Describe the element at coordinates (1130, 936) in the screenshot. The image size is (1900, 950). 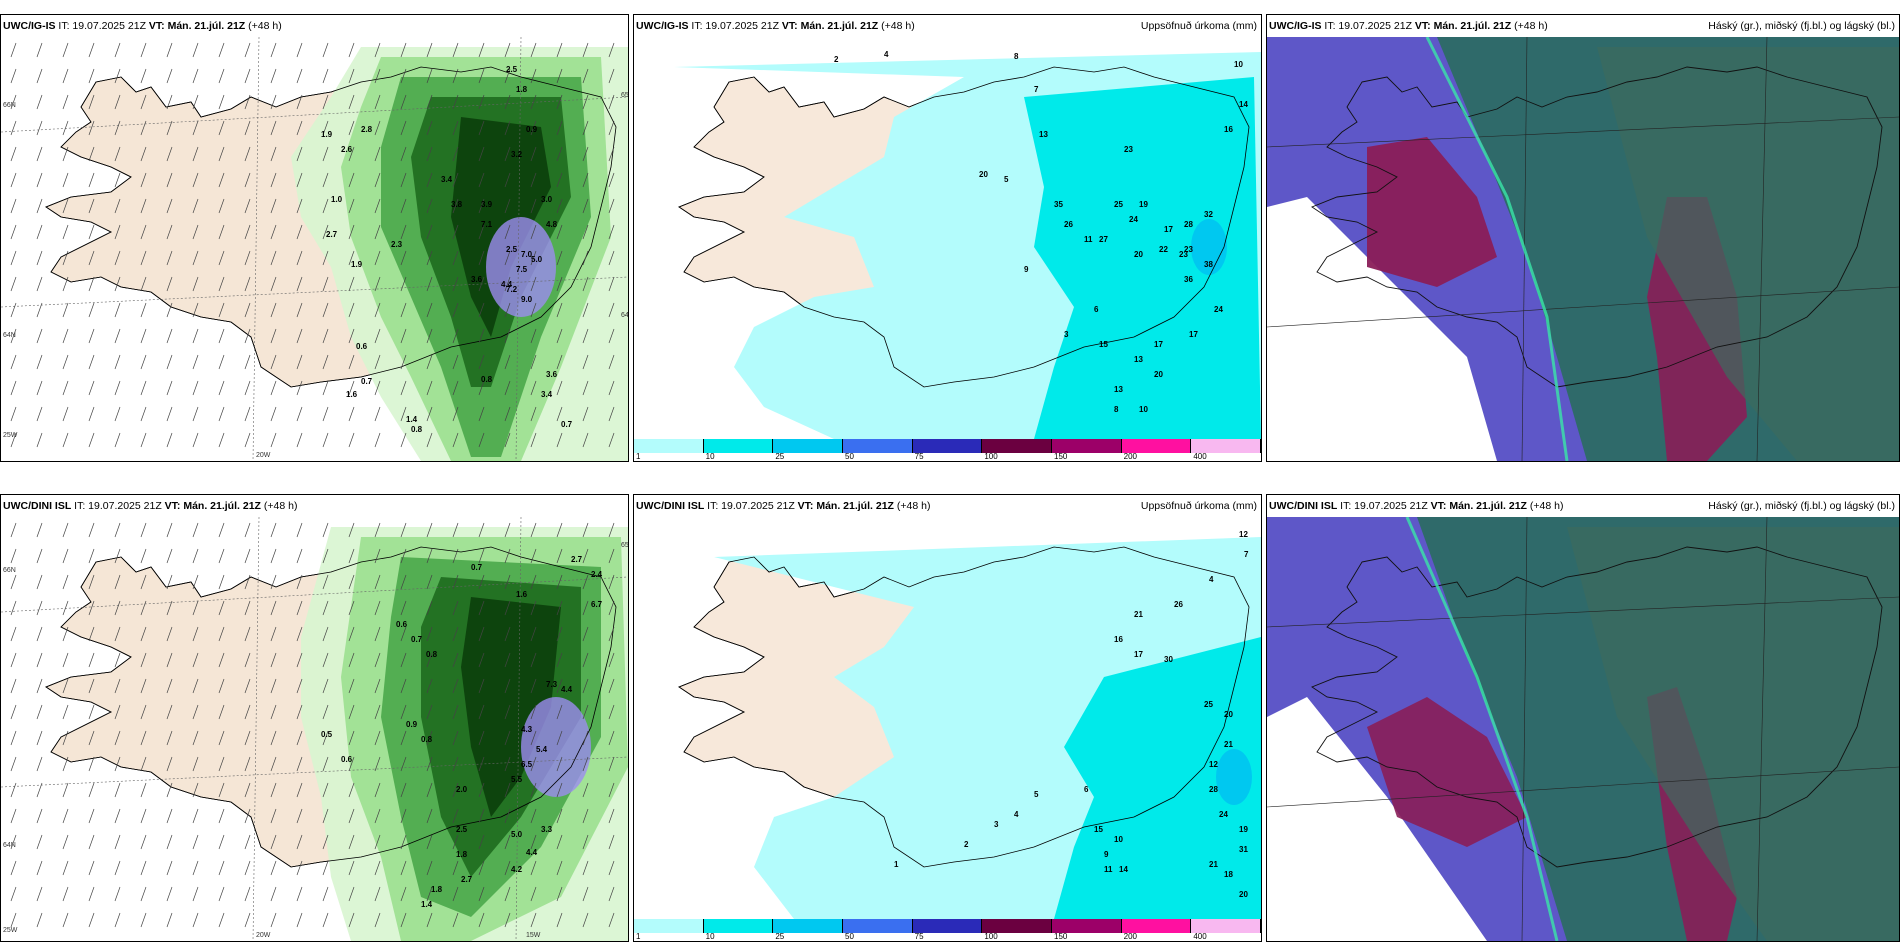
I see `colorbar-tick-label: 200` at that location.